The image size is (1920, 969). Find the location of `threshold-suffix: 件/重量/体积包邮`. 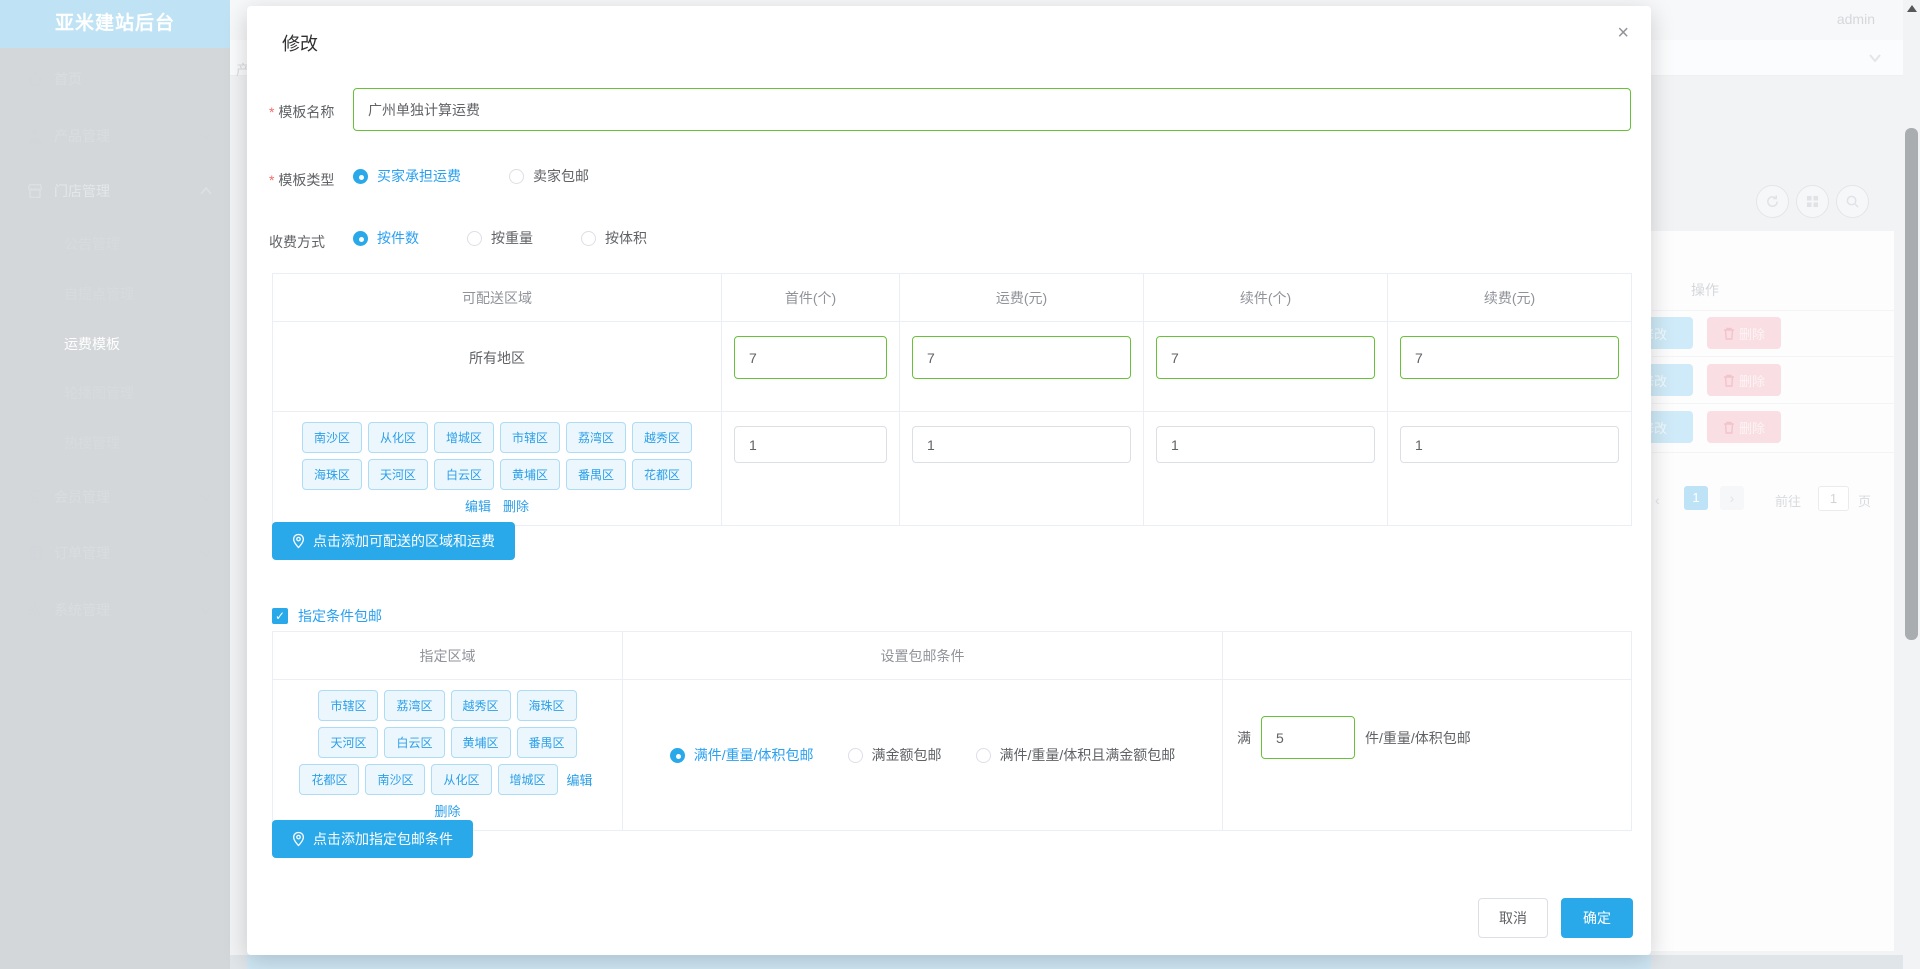

threshold-suffix: 件/重量/体积包邮 is located at coordinates (1418, 737).